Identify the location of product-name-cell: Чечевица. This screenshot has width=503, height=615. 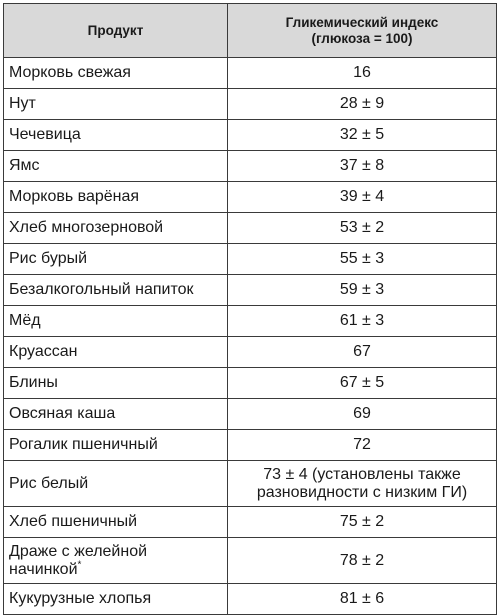
(115, 135).